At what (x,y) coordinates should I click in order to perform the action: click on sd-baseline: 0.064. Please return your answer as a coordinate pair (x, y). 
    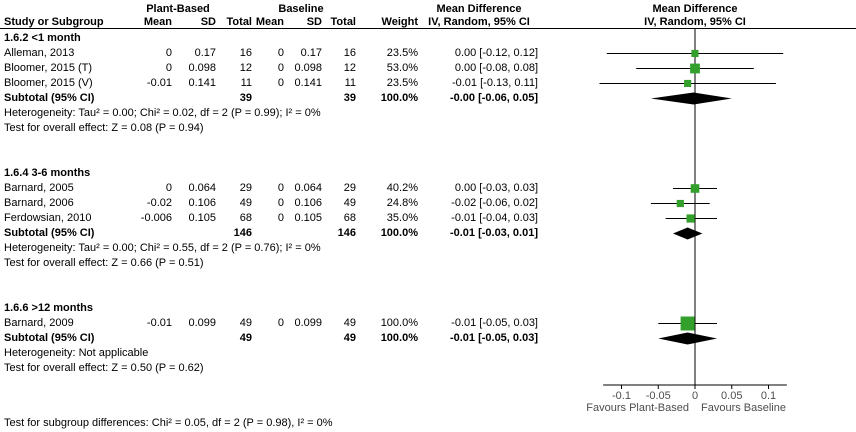
    Looking at the image, I should click on (308, 188).